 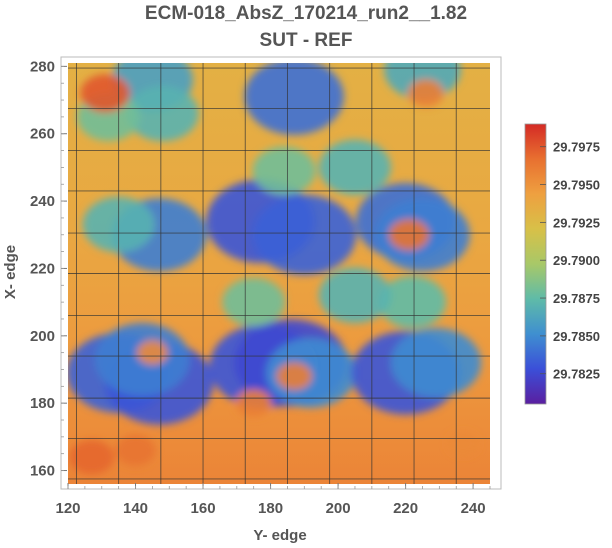 What do you see at coordinates (576, 260) in the screenshot?
I see `colorbar-tick-label: 29.7900` at bounding box center [576, 260].